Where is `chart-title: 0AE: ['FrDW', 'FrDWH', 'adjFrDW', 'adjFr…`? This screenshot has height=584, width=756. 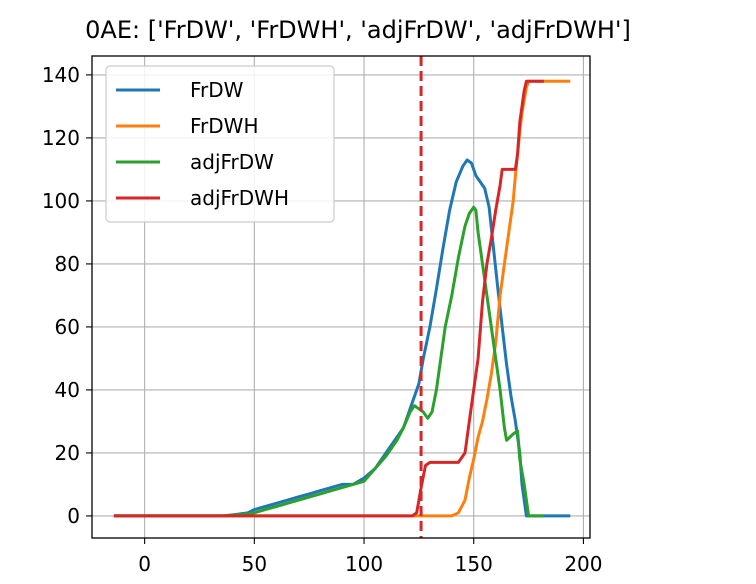 chart-title: 0AE: ['FrDW', 'FrDWH', 'adjFrDW', 'adjFr… is located at coordinates (358, 30).